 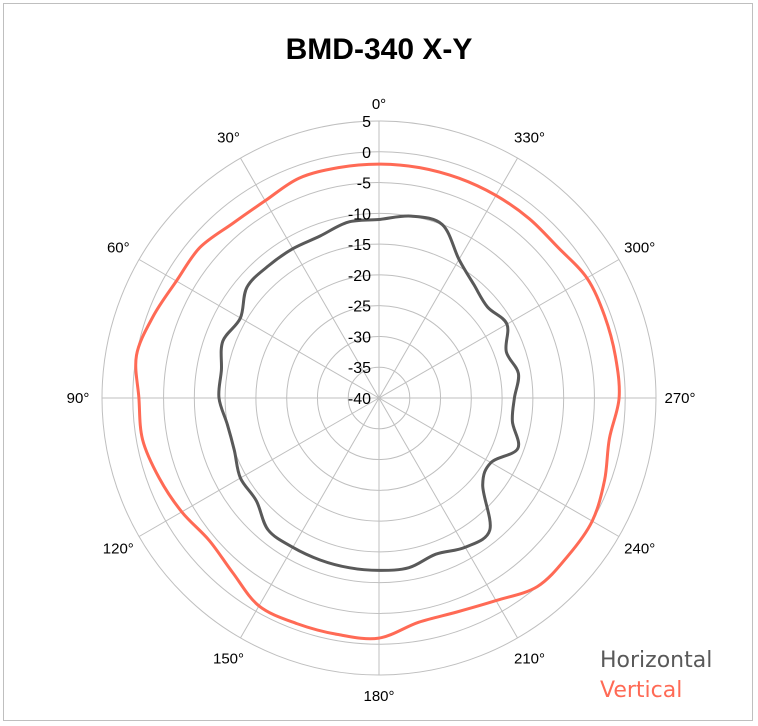 What do you see at coordinates (529, 137) in the screenshot?
I see `angle-tick-label: 330°` at bounding box center [529, 137].